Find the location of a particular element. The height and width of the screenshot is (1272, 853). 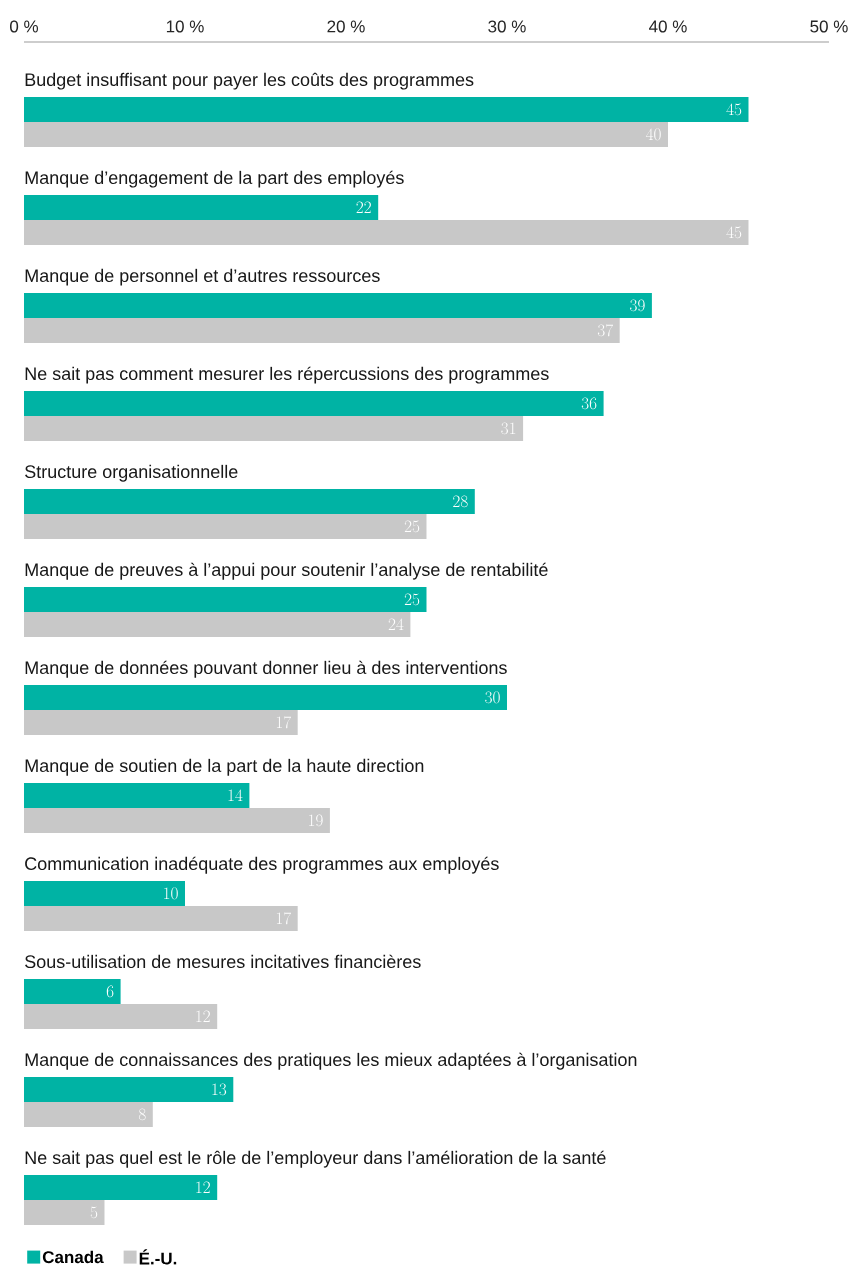

y-tick-label: Ne sait pas quel est le rôle de l’employeur dans l’amélioration de la santé is located at coordinates (315, 1159).